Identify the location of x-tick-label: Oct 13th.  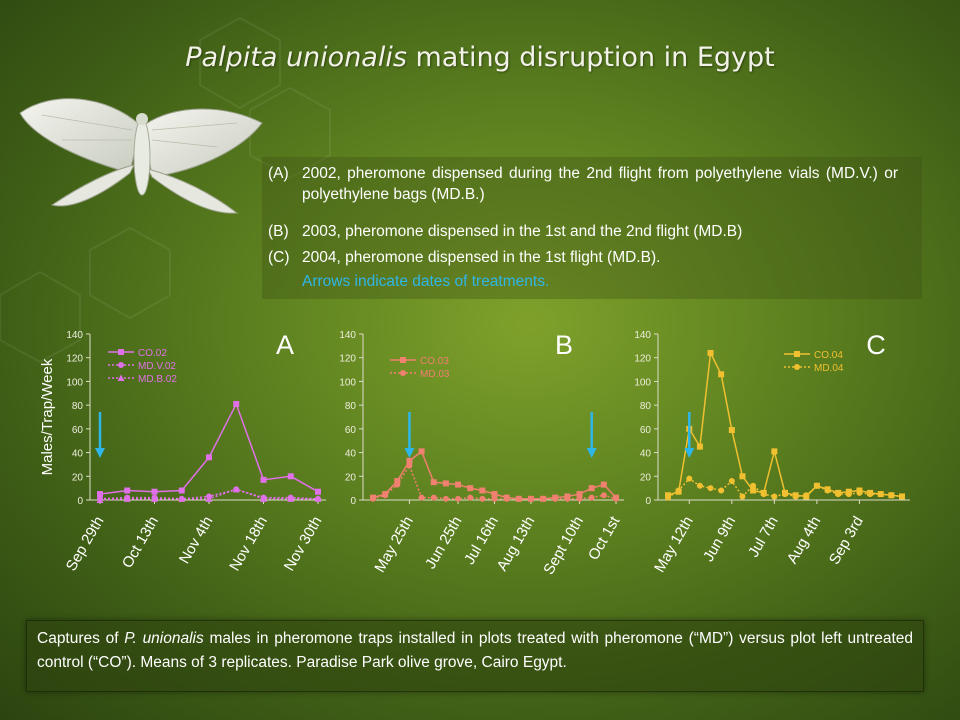
(140, 543).